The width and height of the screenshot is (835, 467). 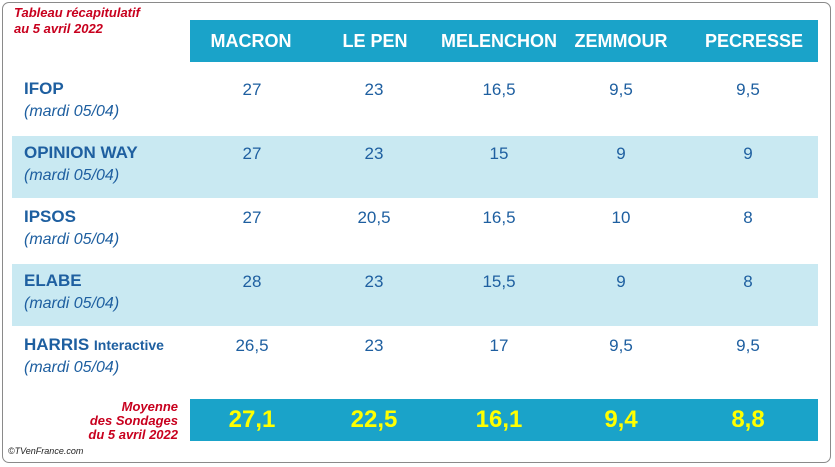 What do you see at coordinates (149, 406) in the screenshot?
I see `average-label-line-1: Moyenne` at bounding box center [149, 406].